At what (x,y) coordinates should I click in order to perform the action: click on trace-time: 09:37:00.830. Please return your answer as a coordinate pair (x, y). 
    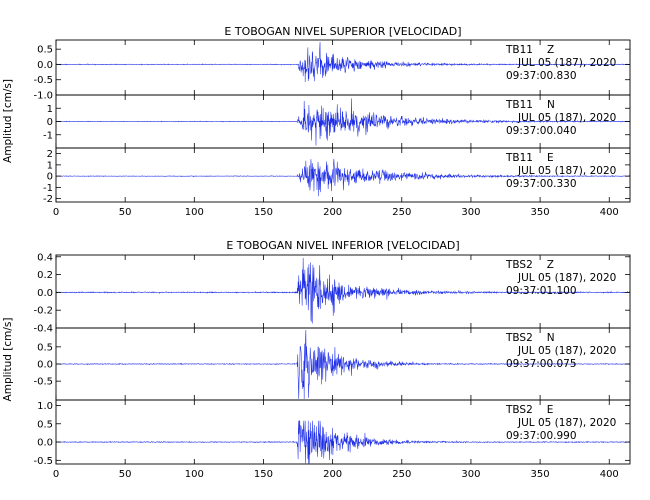
    Looking at the image, I should click on (541, 76).